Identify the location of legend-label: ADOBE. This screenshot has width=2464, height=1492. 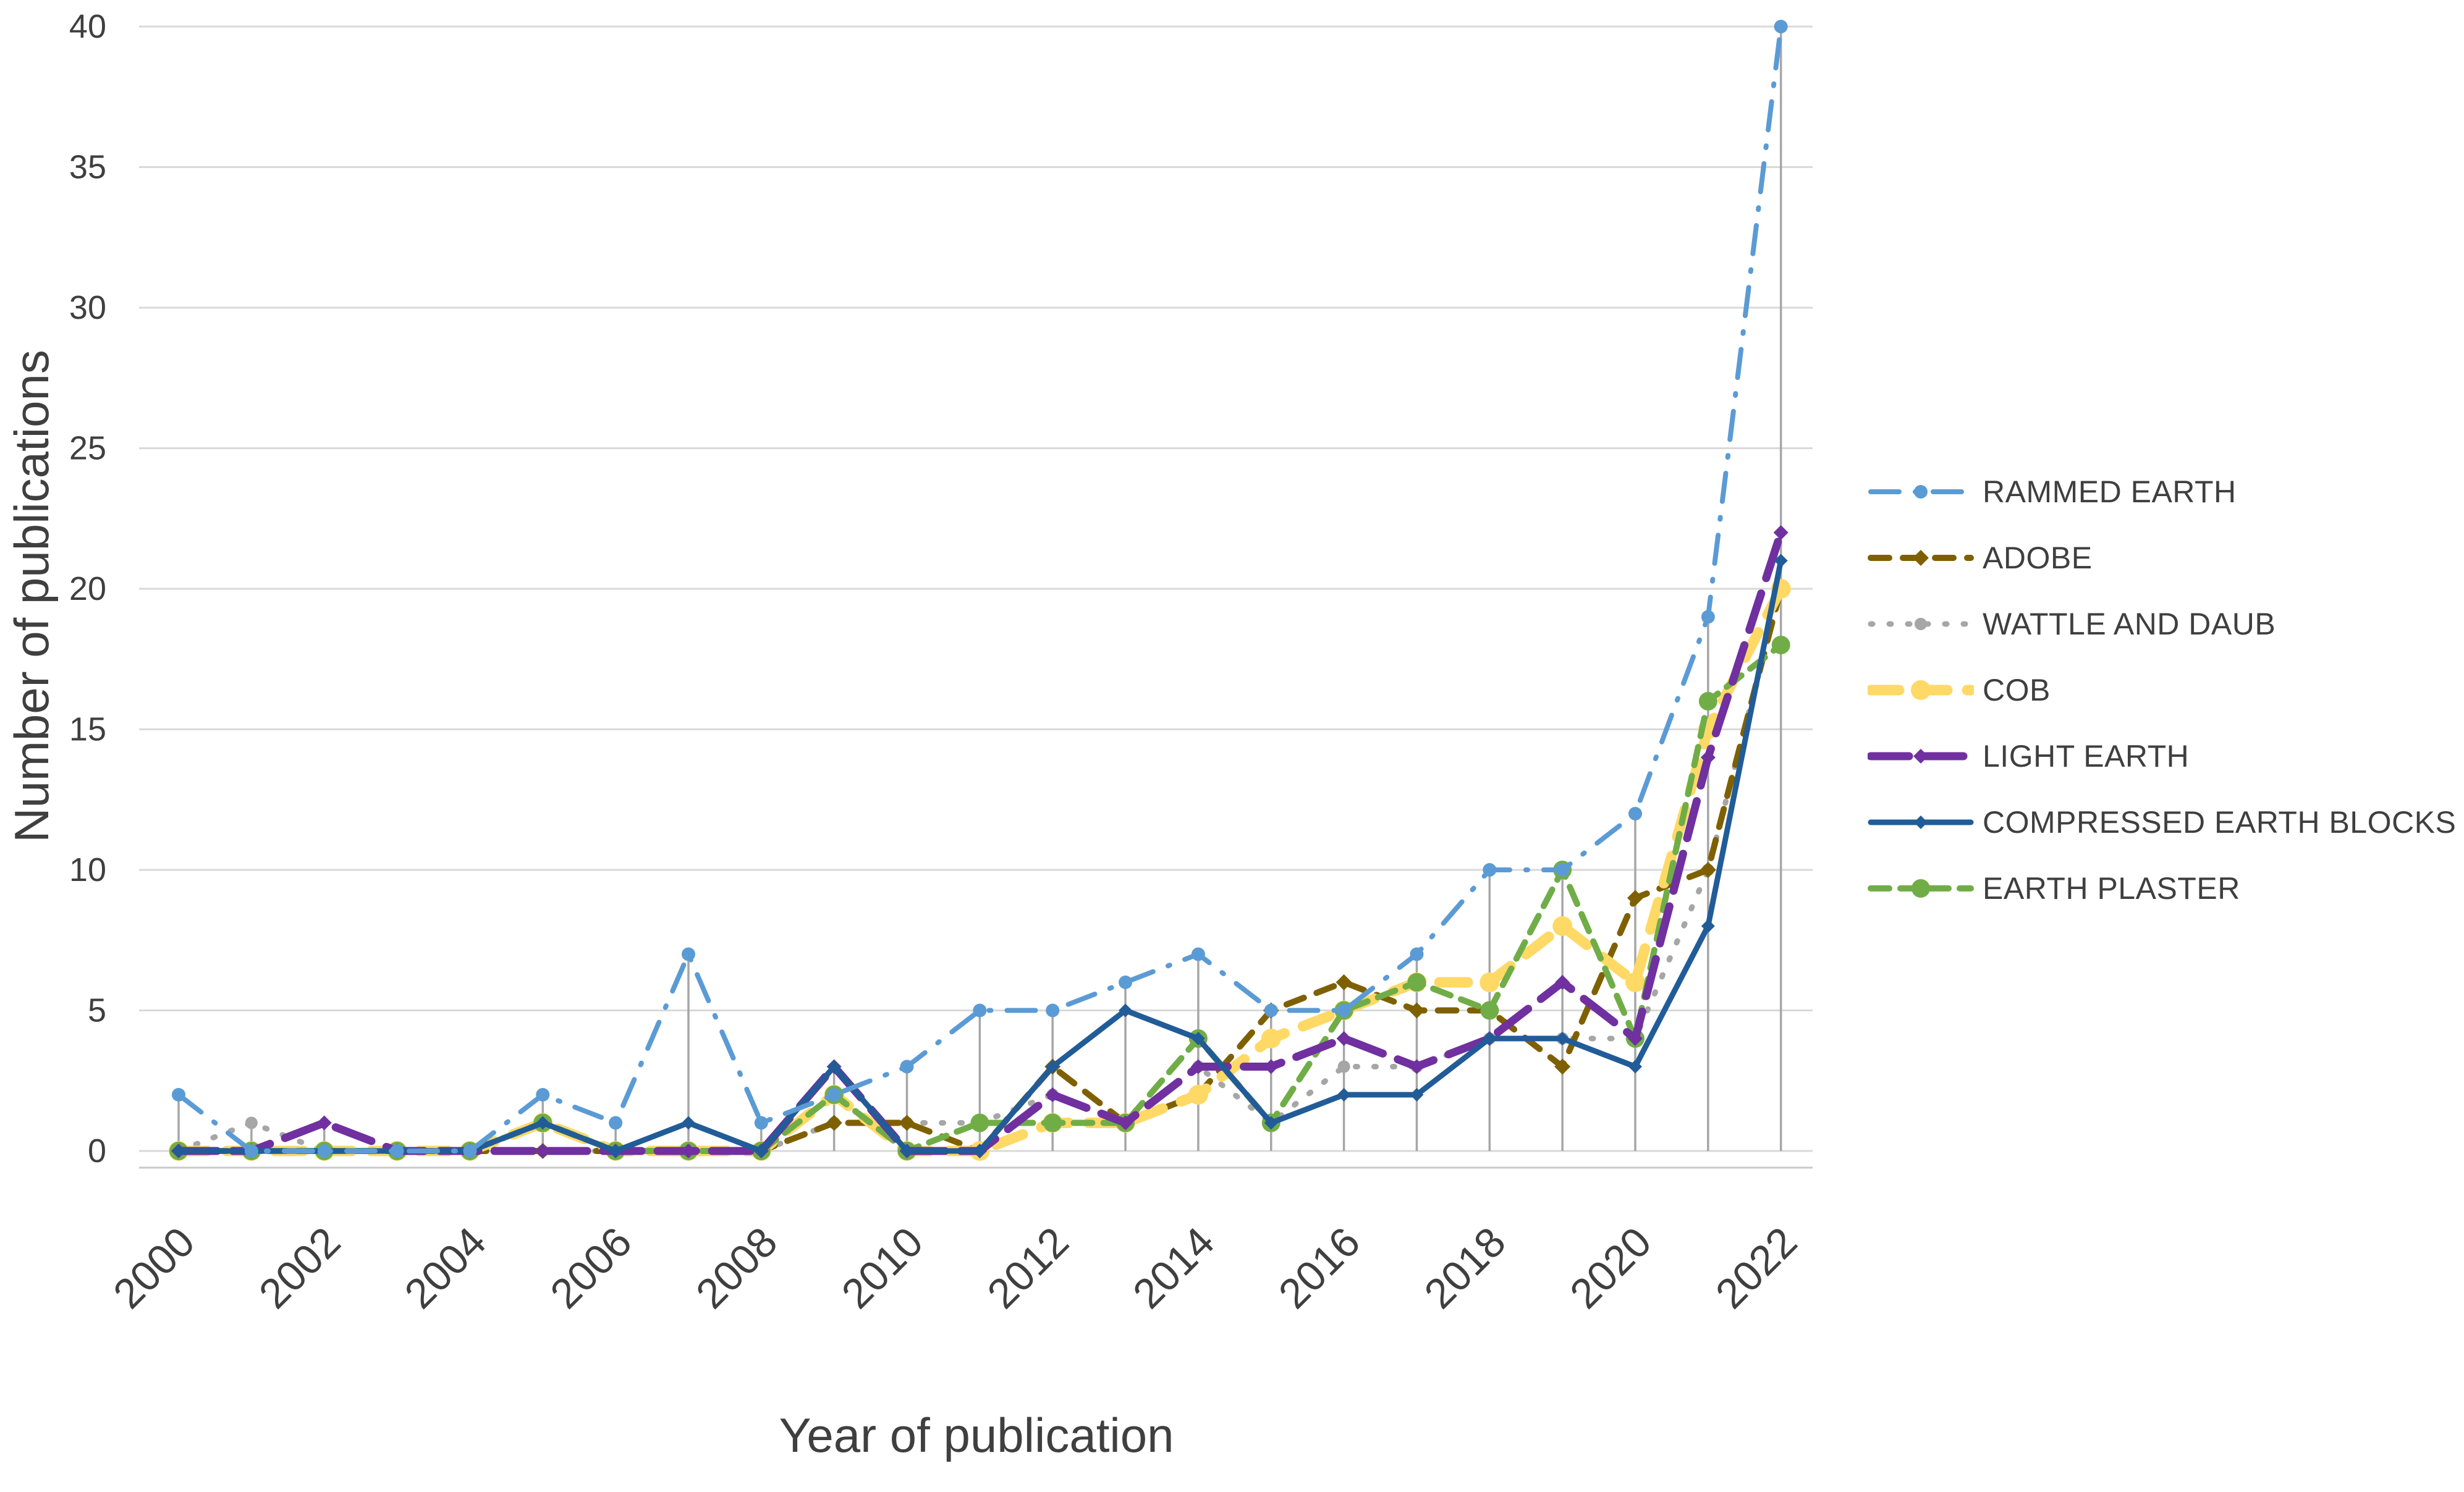
(2038, 557).